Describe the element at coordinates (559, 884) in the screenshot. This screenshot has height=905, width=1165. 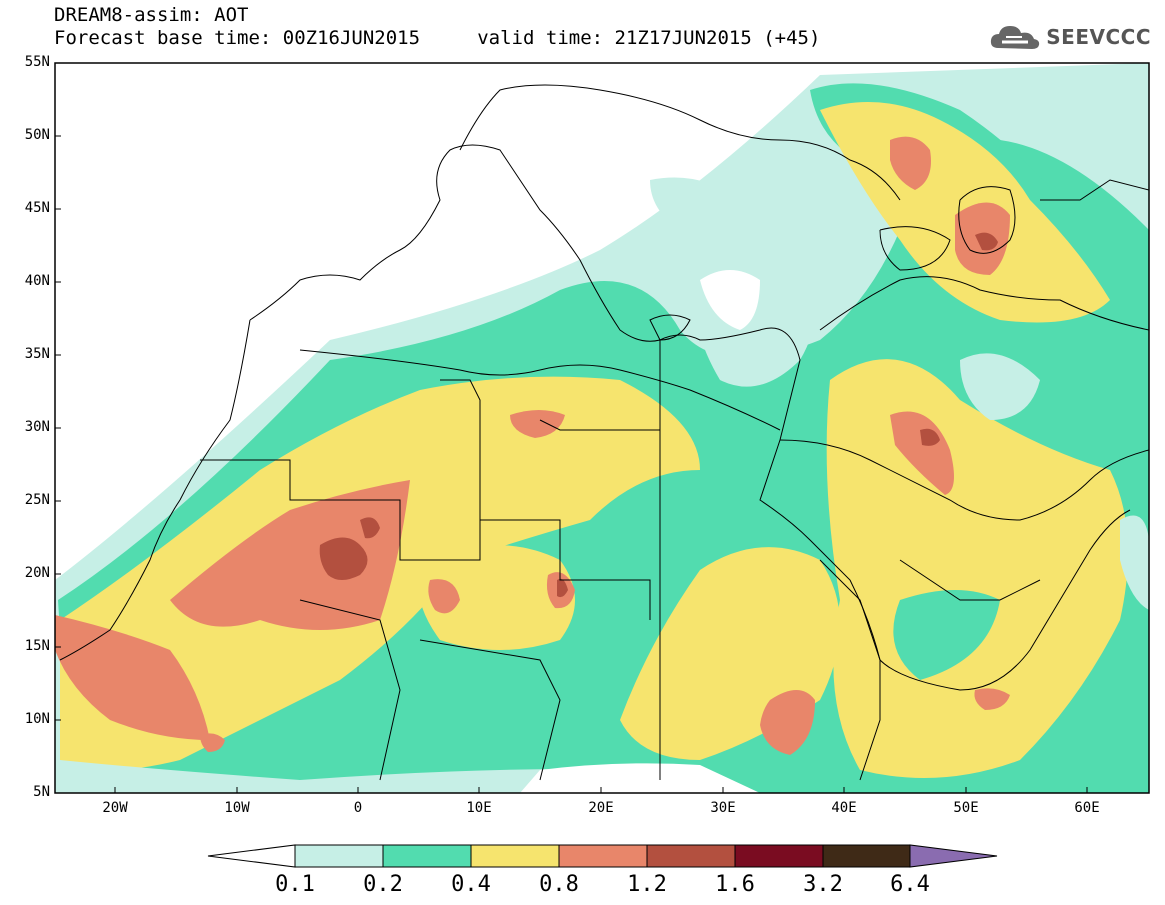
I see `colorbar-label: 0.8` at that location.